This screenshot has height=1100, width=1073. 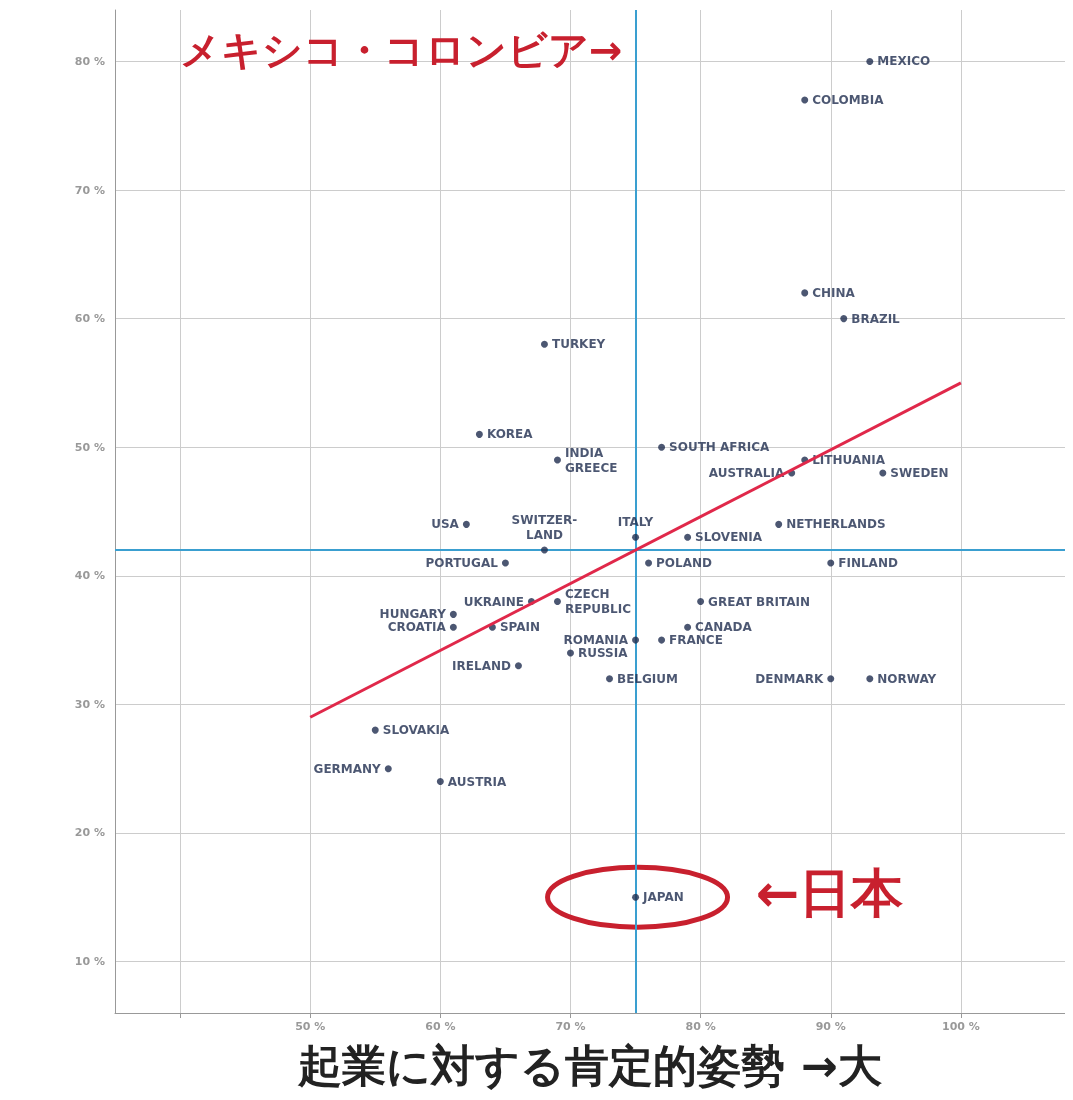 What do you see at coordinates (89, 962) in the screenshot?
I see `y-tick-label: 10 %` at bounding box center [89, 962].